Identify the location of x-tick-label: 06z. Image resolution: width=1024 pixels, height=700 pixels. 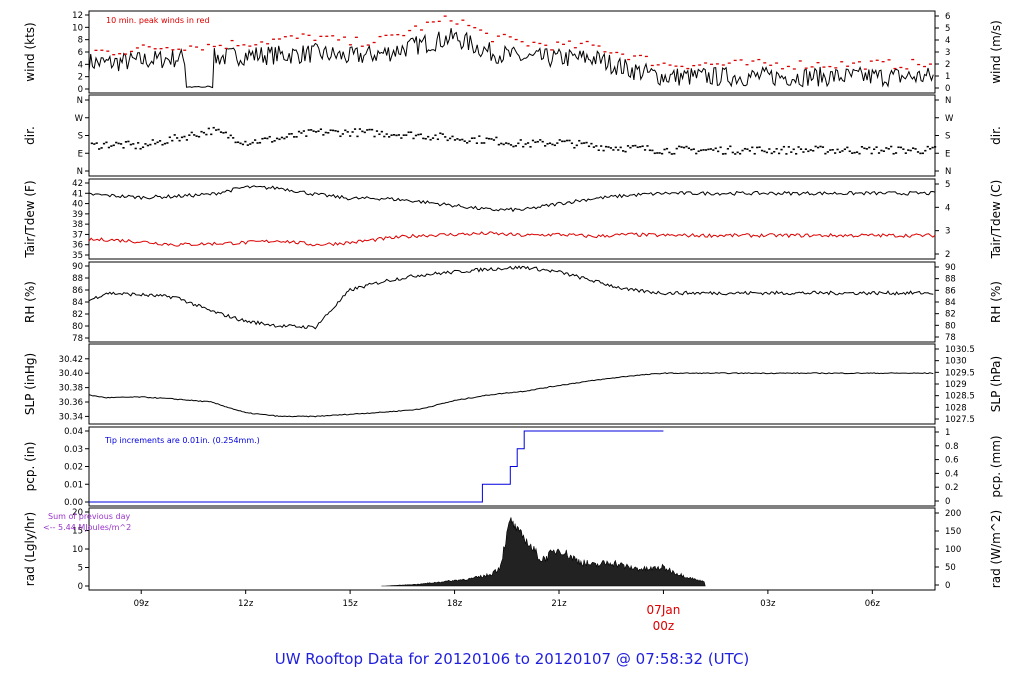
(873, 604).